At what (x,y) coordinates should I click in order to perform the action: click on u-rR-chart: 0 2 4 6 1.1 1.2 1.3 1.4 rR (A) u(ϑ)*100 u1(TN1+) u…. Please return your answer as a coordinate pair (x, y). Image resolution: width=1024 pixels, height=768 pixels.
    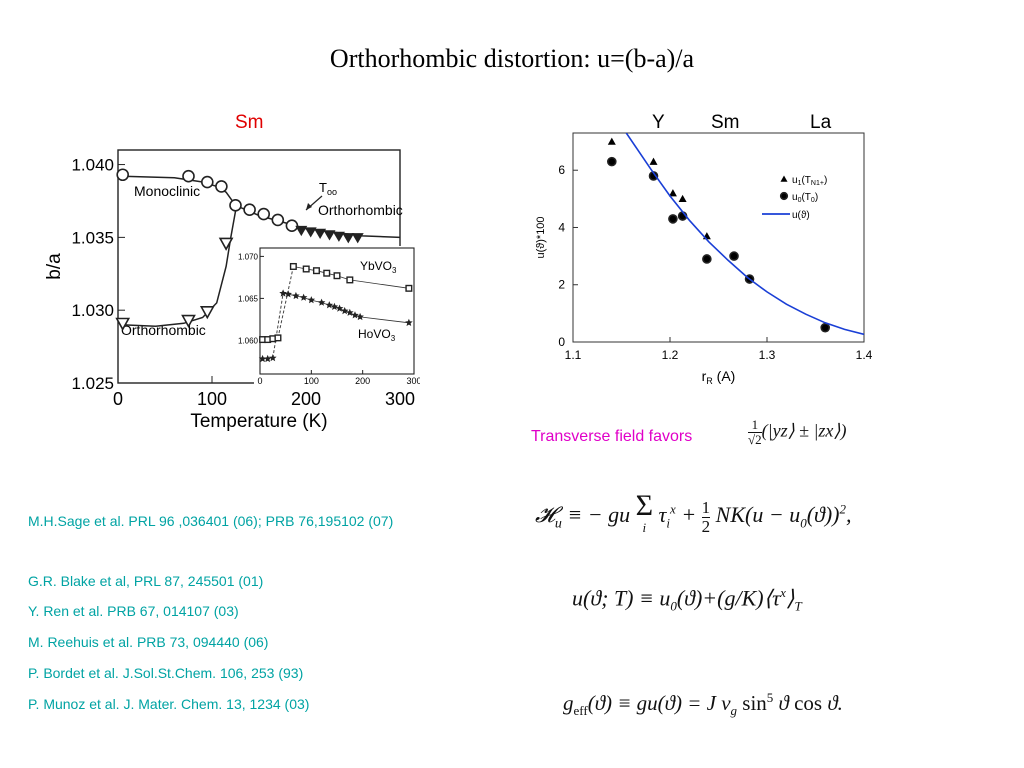
    Looking at the image, I should click on (704, 259).